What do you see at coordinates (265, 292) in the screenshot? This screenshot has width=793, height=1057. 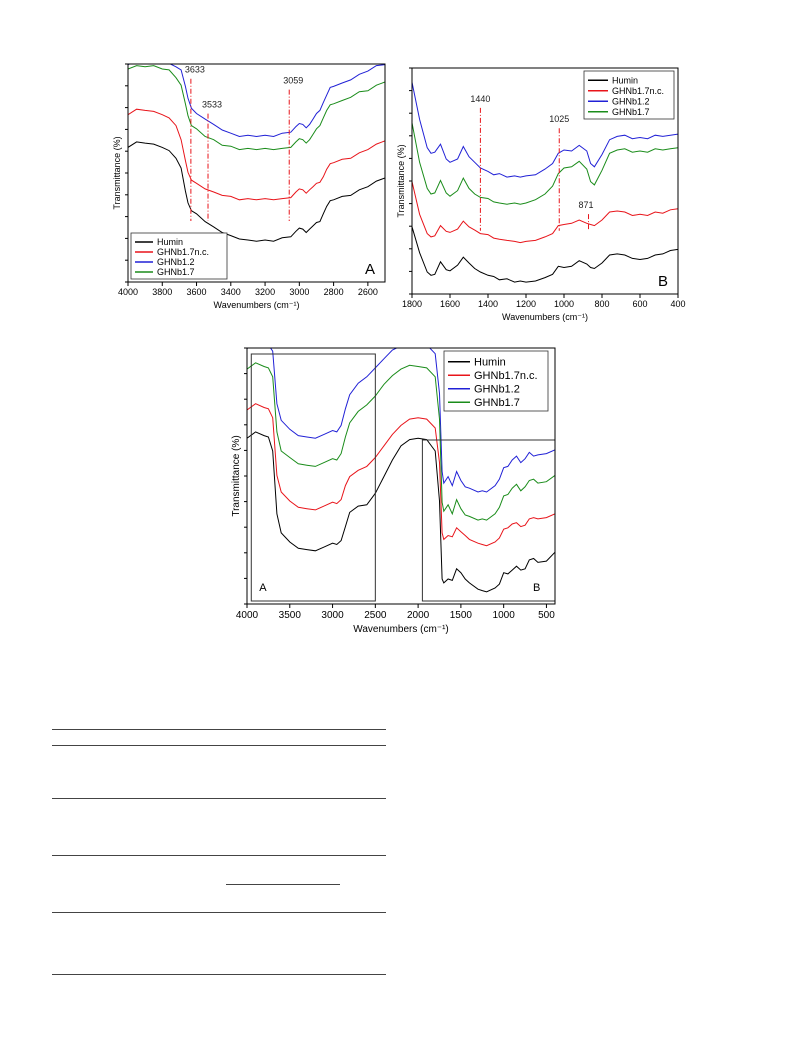 I see `x-tick-label-4: 3200` at bounding box center [265, 292].